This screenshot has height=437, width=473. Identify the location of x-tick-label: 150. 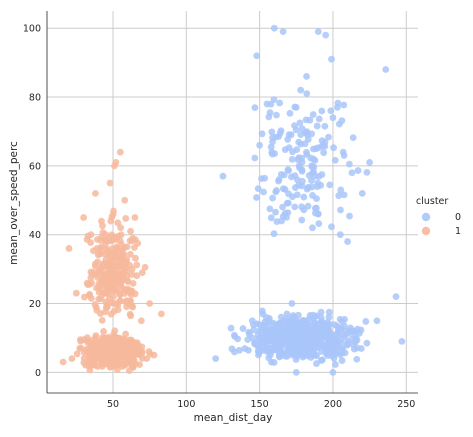
(260, 404).